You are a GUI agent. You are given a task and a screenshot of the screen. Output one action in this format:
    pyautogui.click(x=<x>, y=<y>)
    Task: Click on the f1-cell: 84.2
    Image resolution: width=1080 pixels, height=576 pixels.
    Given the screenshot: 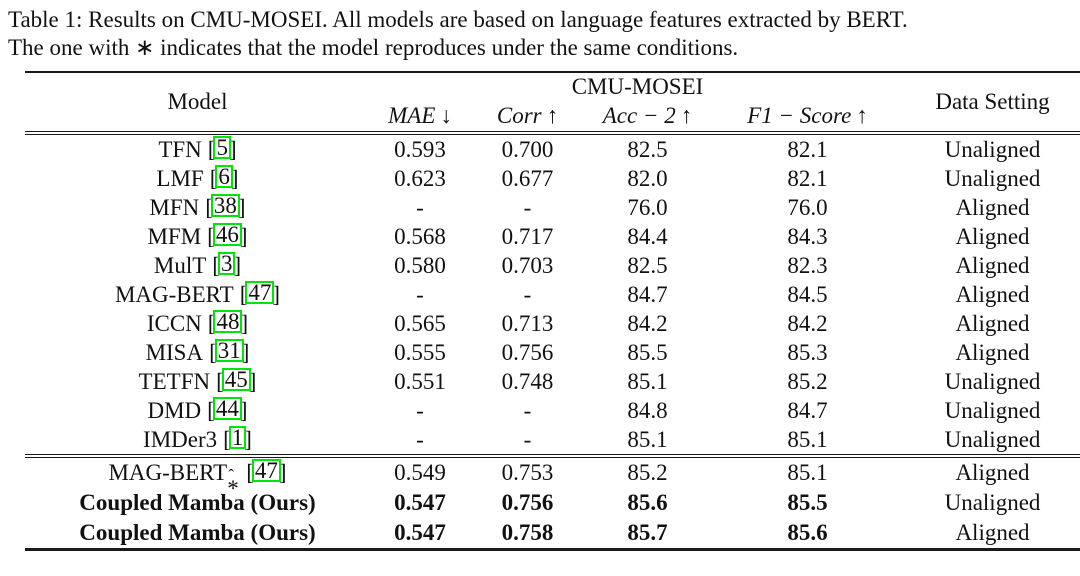 What is the action you would take?
    pyautogui.click(x=807, y=323)
    